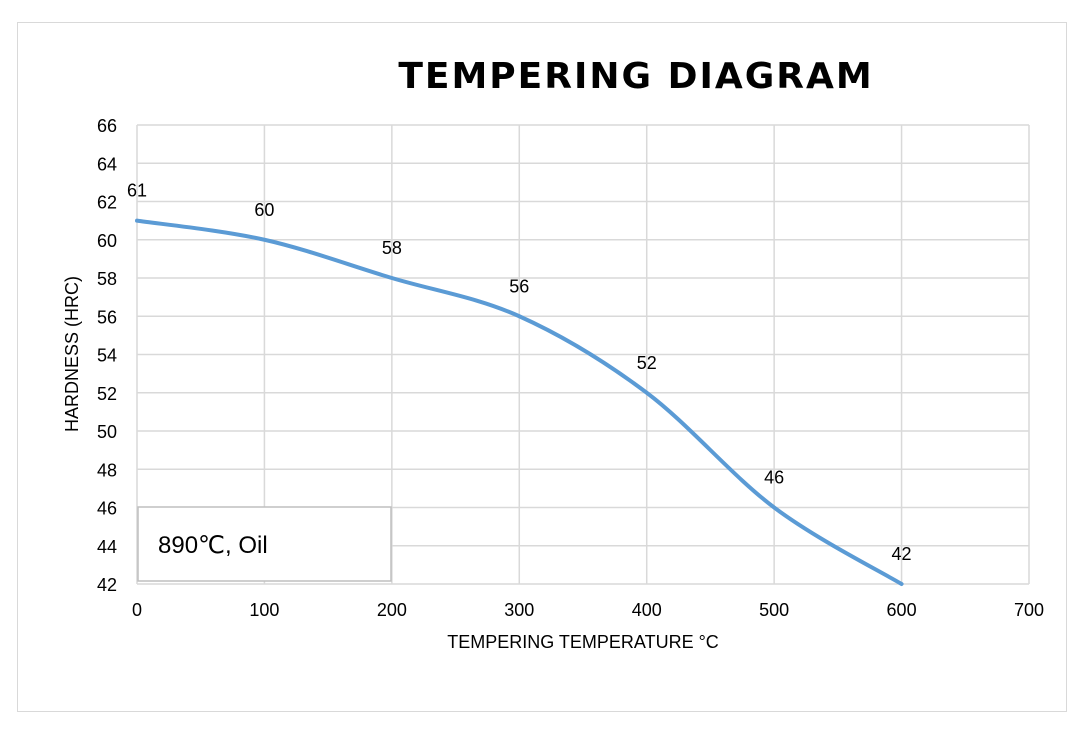  I want to click on x-tick-label: 700, so click(1029, 610).